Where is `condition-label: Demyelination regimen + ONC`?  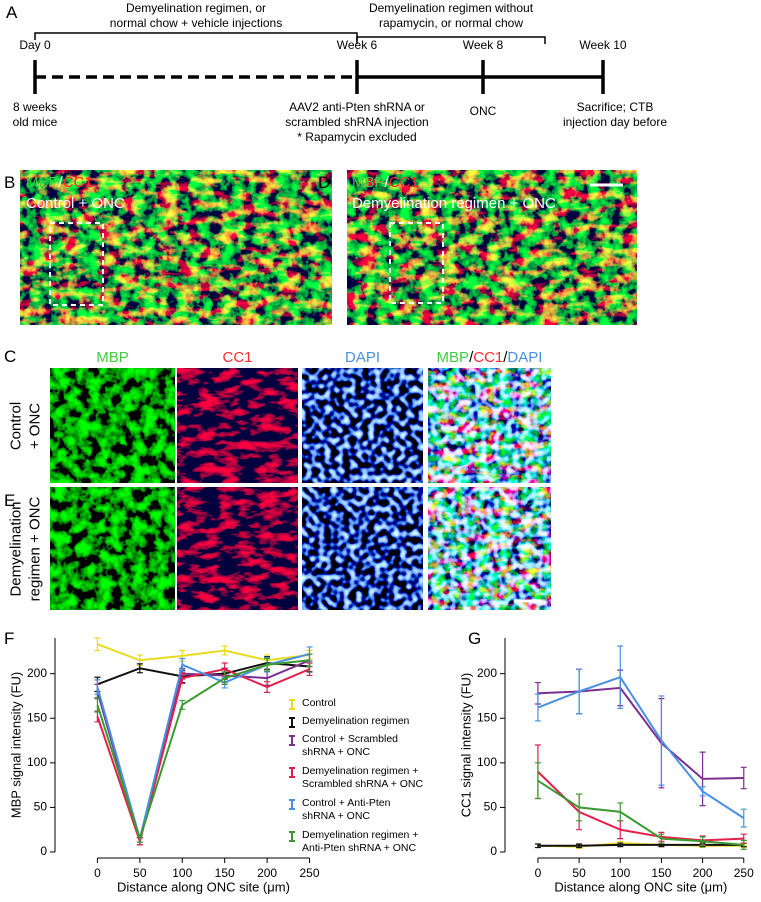
condition-label: Demyelination regimen + ONC is located at coordinates (454, 203).